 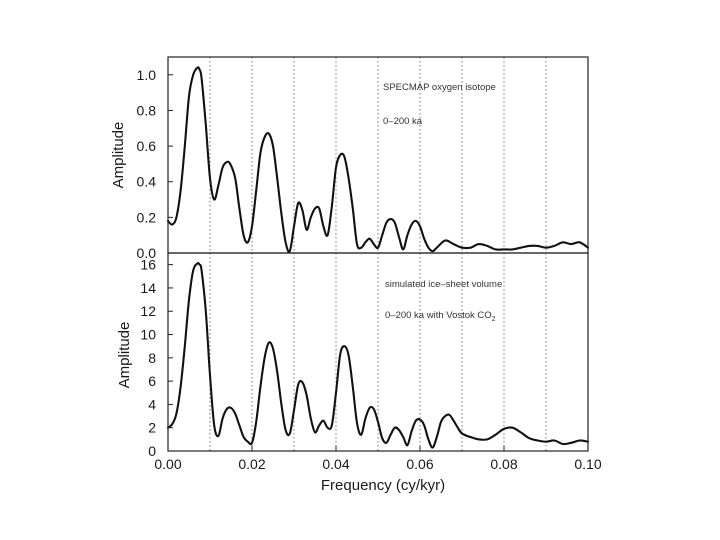 I want to click on top-annotation-dataset: SPECMAP oxygen isotope, so click(x=439, y=87).